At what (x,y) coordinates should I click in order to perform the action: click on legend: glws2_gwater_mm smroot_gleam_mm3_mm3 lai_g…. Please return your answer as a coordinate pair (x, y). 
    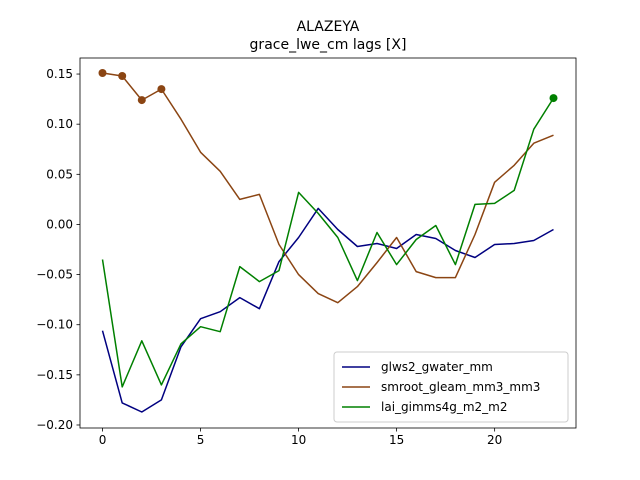
    Looking at the image, I should click on (451, 387).